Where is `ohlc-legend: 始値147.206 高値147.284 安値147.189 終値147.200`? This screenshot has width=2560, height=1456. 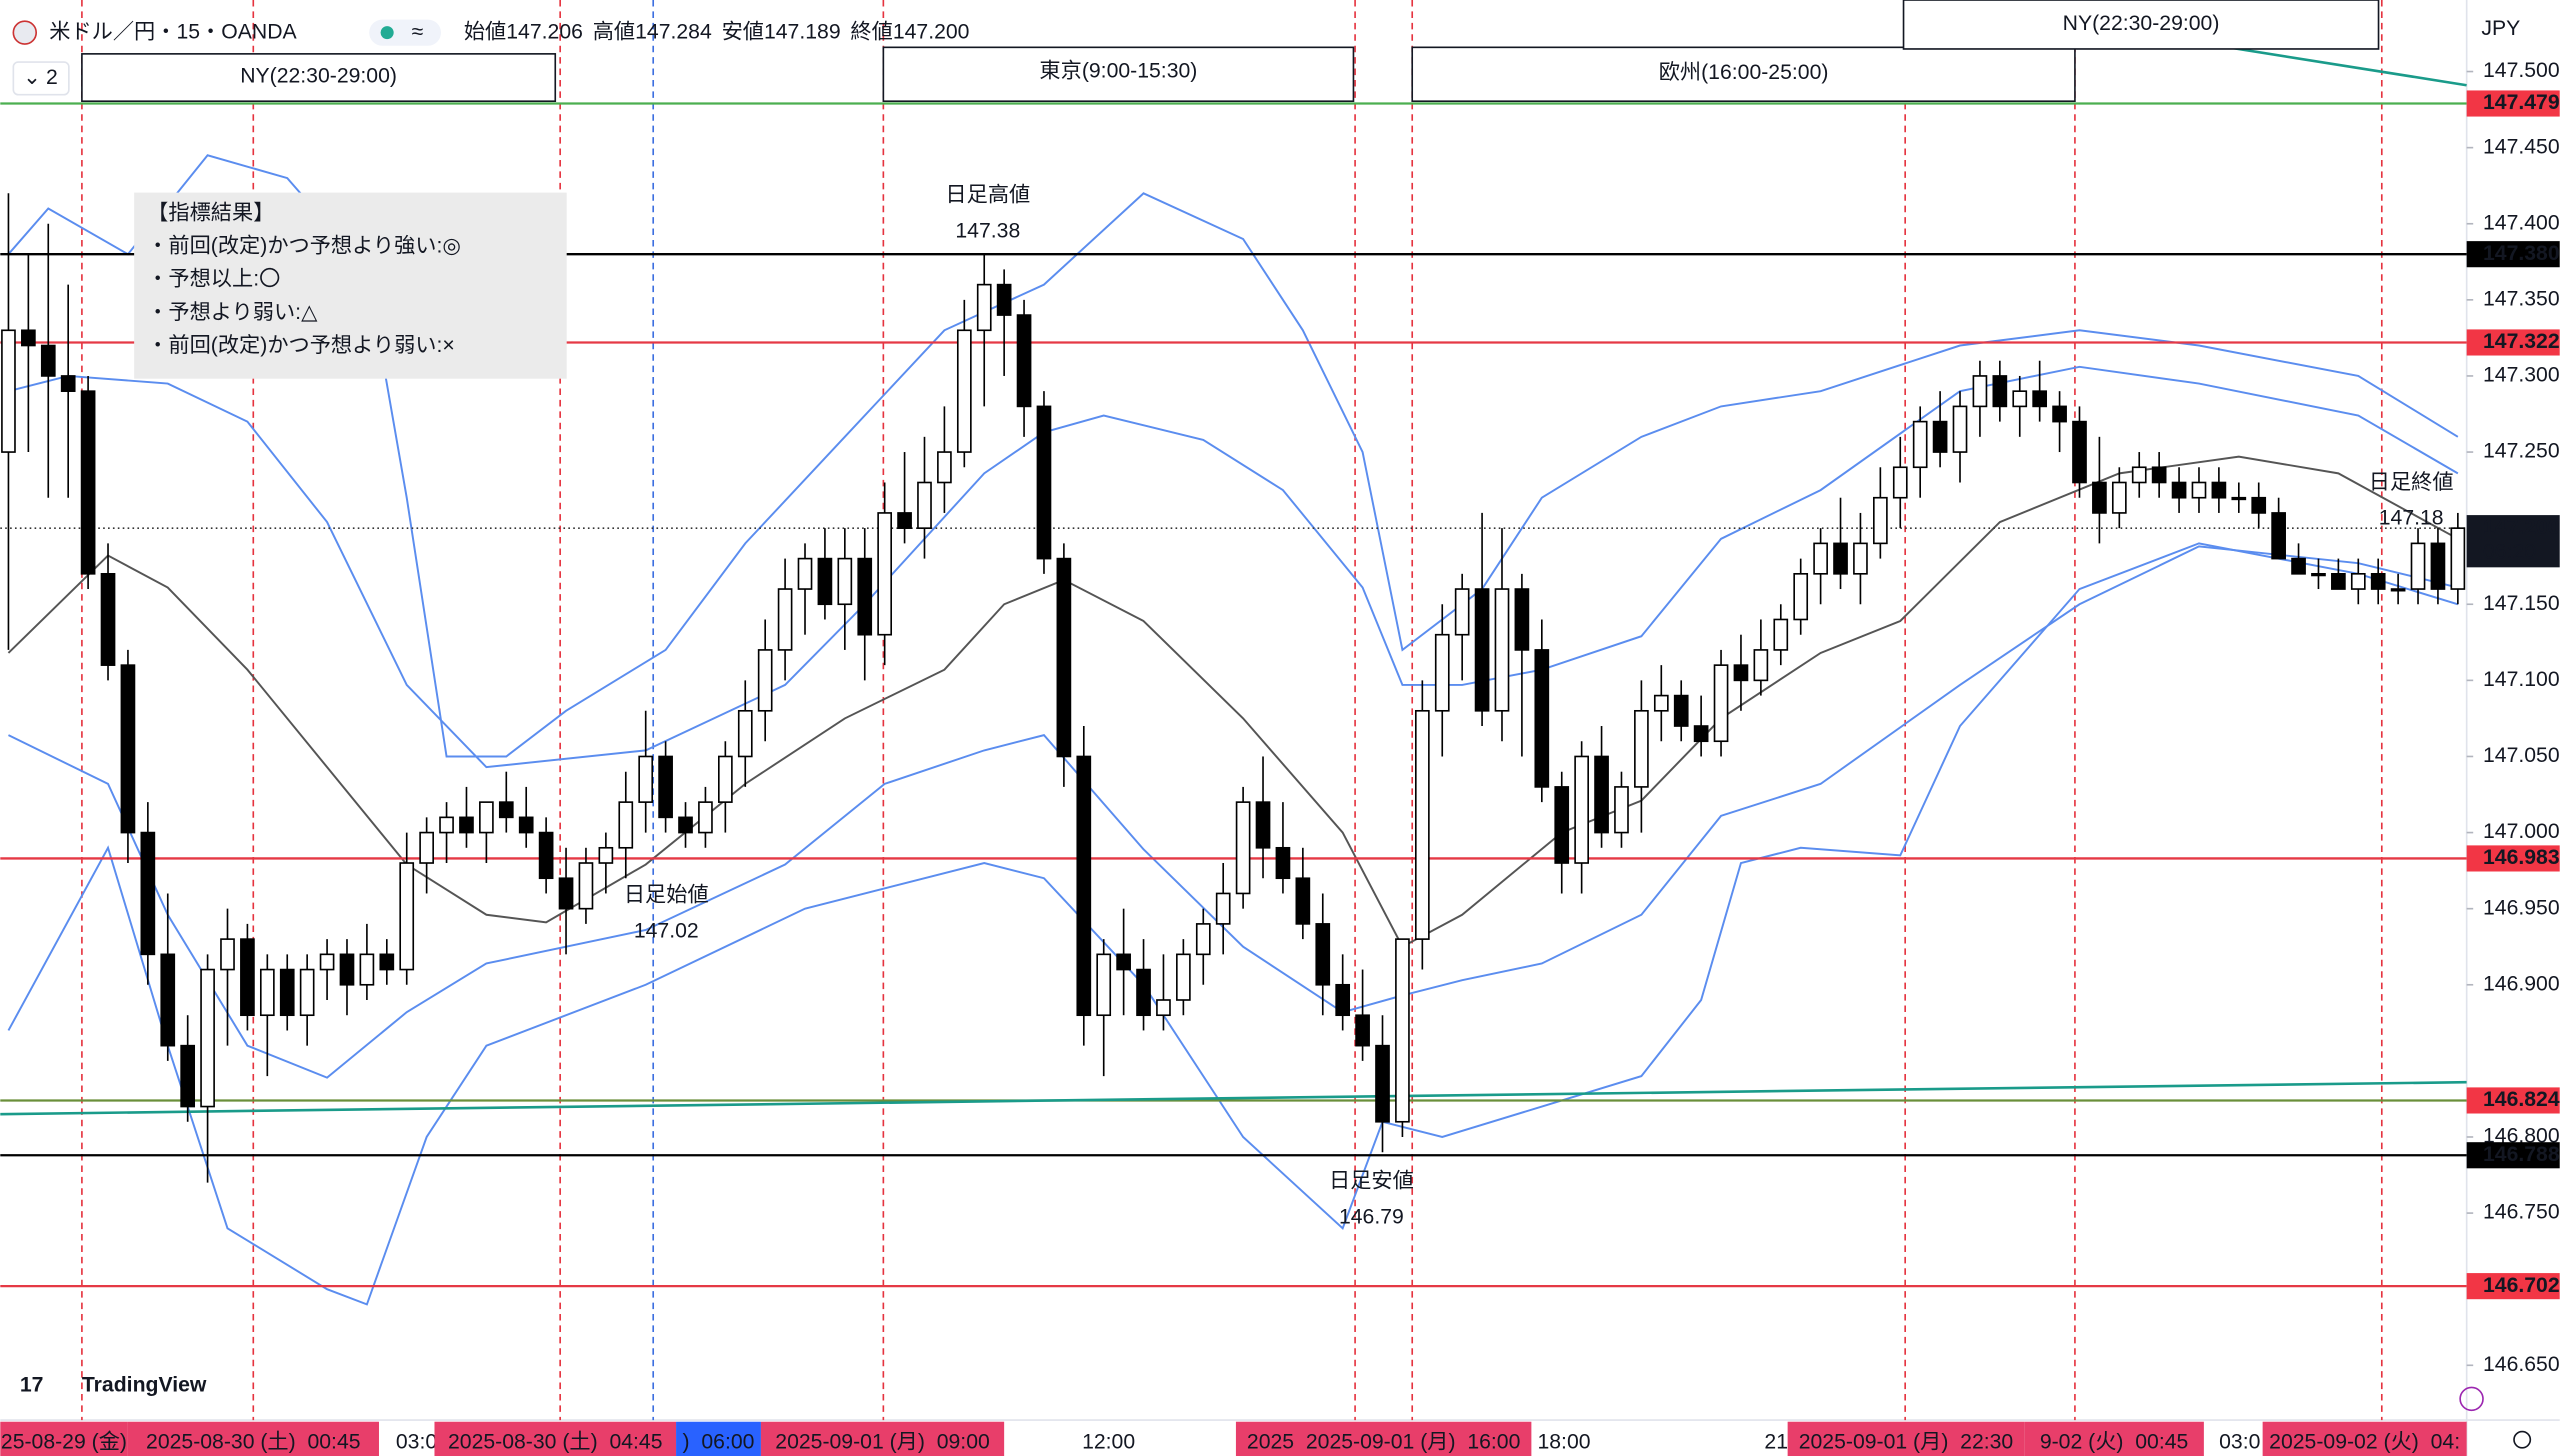 ohlc-legend: 始値147.206 高値147.284 安値147.189 終値147.200 is located at coordinates (717, 31).